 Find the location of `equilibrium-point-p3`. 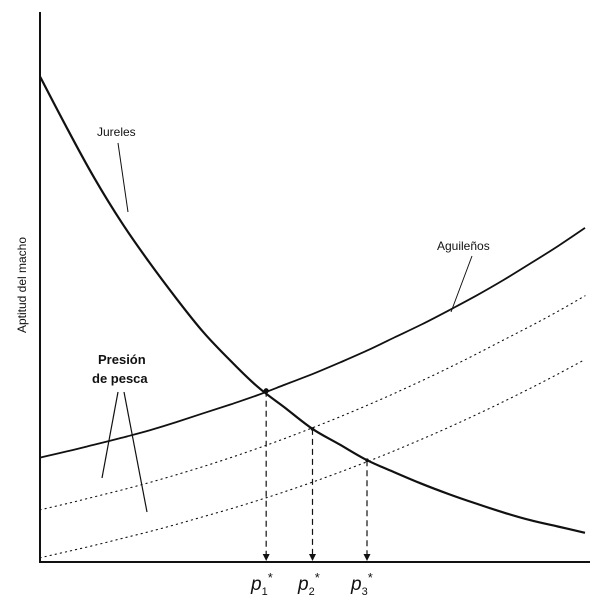

equilibrium-point-p3 is located at coordinates (367, 460).